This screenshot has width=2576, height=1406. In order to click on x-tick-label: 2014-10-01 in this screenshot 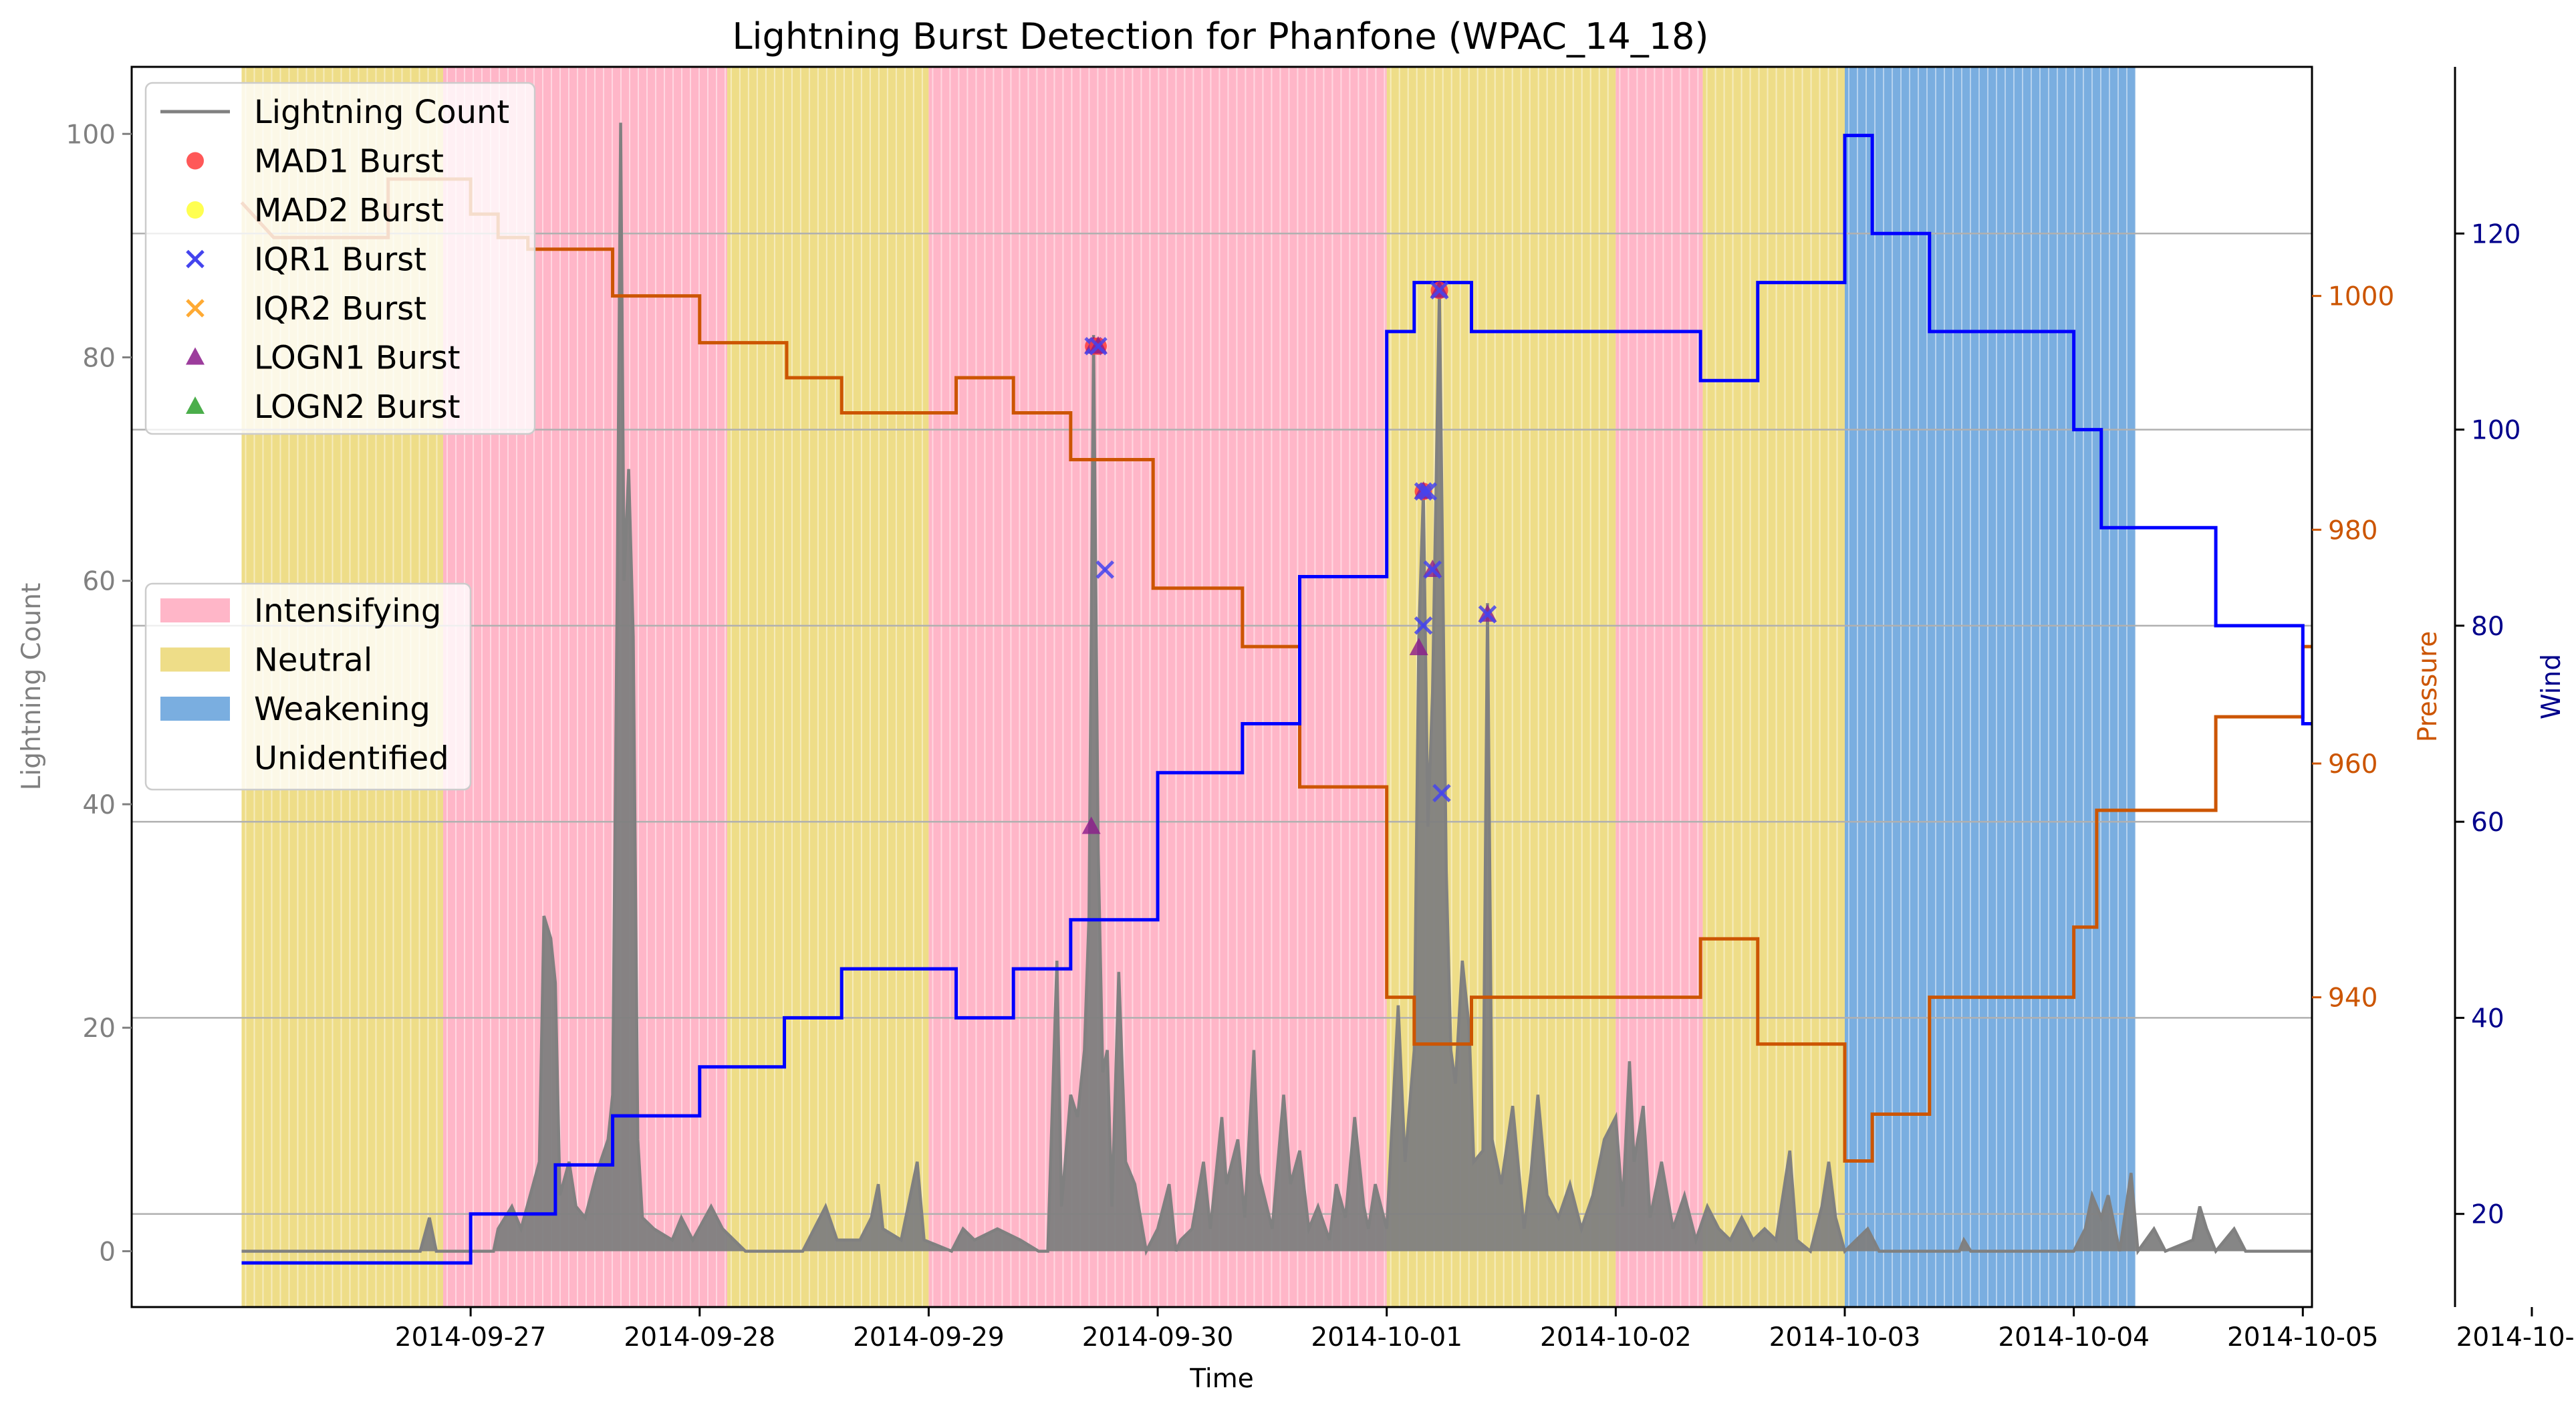, I will do `click(1386, 1337)`.